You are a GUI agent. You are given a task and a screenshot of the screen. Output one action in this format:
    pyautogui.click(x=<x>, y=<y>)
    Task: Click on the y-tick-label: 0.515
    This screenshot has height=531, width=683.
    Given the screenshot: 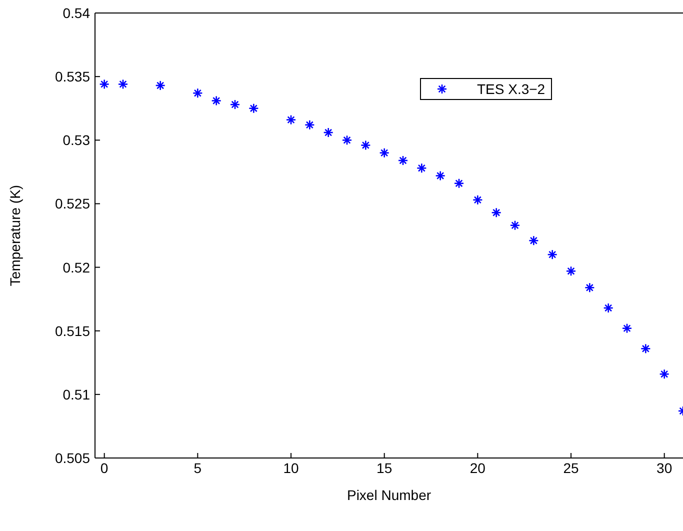 What is the action you would take?
    pyautogui.click(x=72, y=330)
    